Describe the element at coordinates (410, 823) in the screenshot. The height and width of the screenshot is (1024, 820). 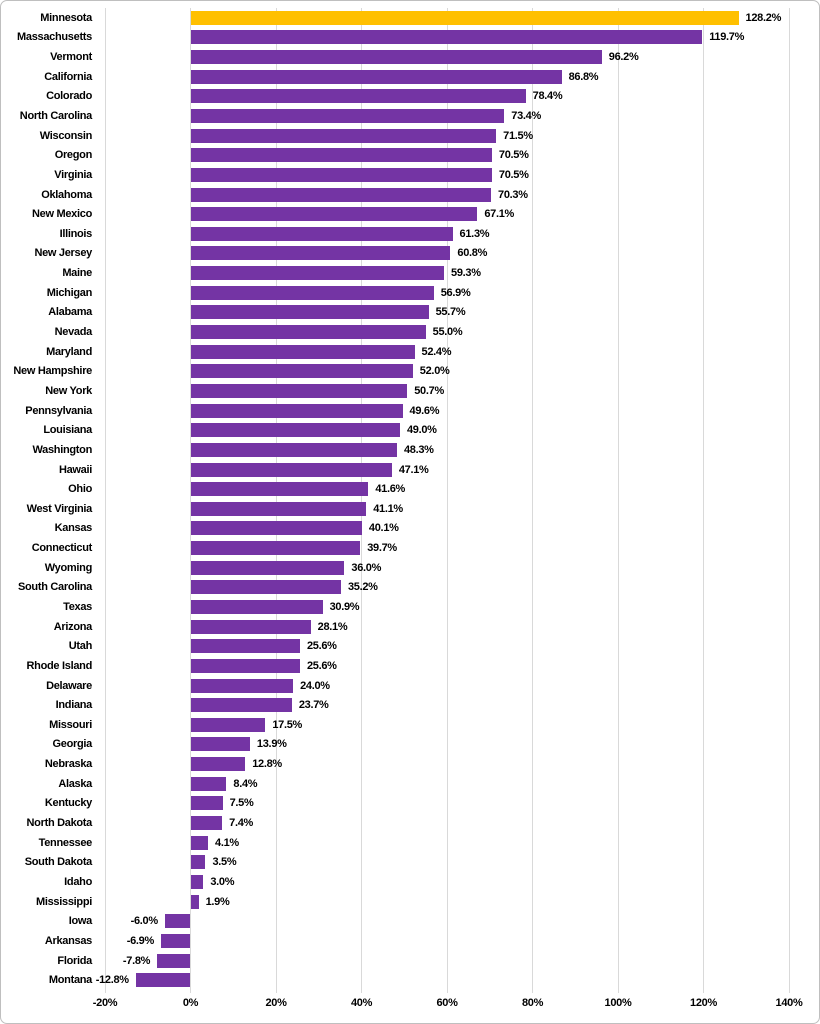
I see `bar-row: North Dakota 7.4%` at that location.